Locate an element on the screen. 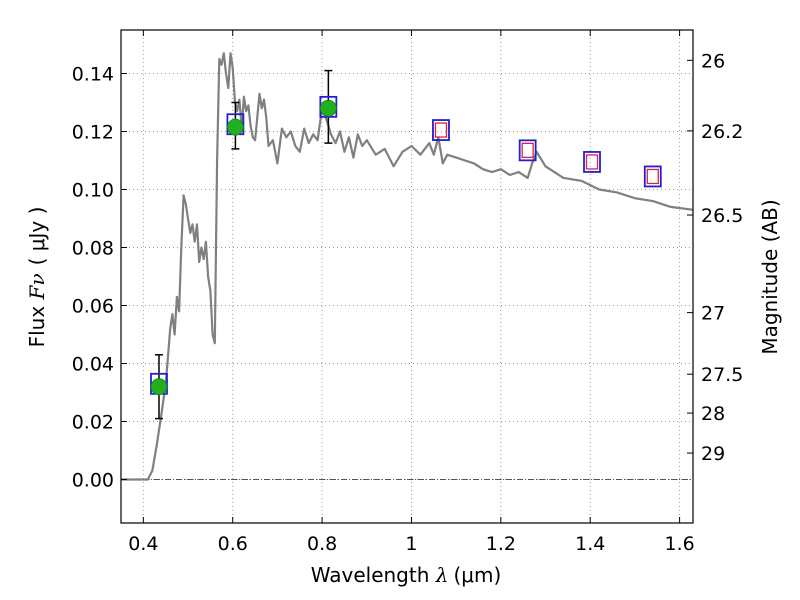 This screenshot has height=600, width=800. y-tick-label: 0.12 is located at coordinates (93, 133).